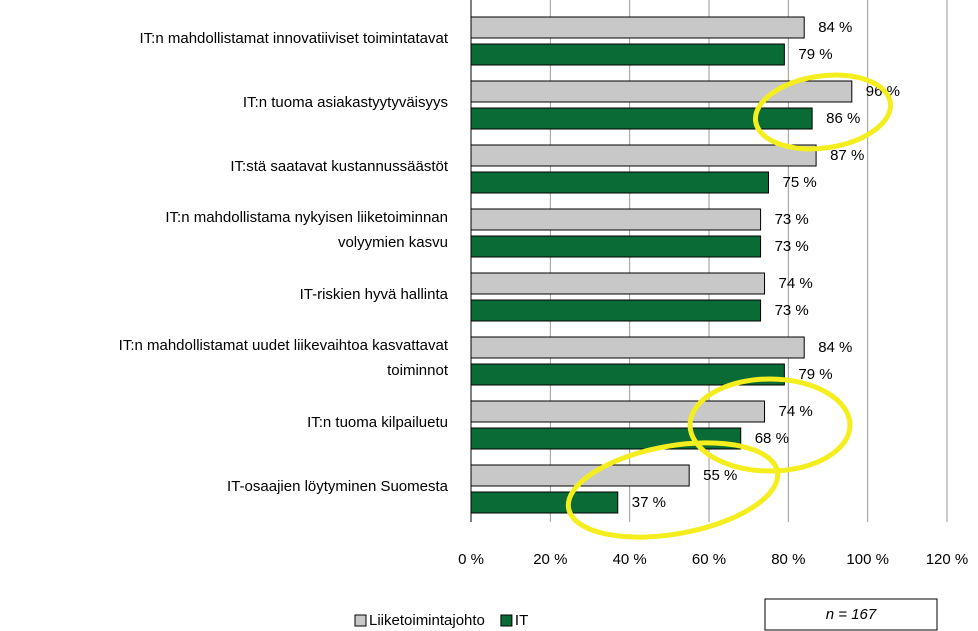  What do you see at coordinates (788, 559) in the screenshot?
I see `x-tick-label: 80 %` at bounding box center [788, 559].